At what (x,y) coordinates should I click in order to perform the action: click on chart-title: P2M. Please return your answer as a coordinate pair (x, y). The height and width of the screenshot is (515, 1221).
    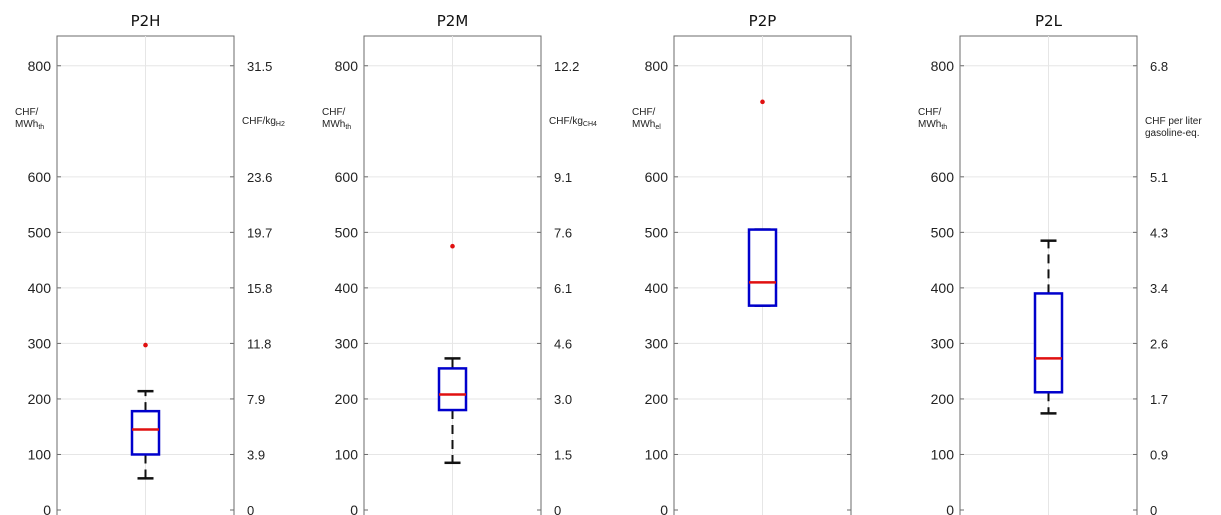
    Looking at the image, I should click on (453, 21).